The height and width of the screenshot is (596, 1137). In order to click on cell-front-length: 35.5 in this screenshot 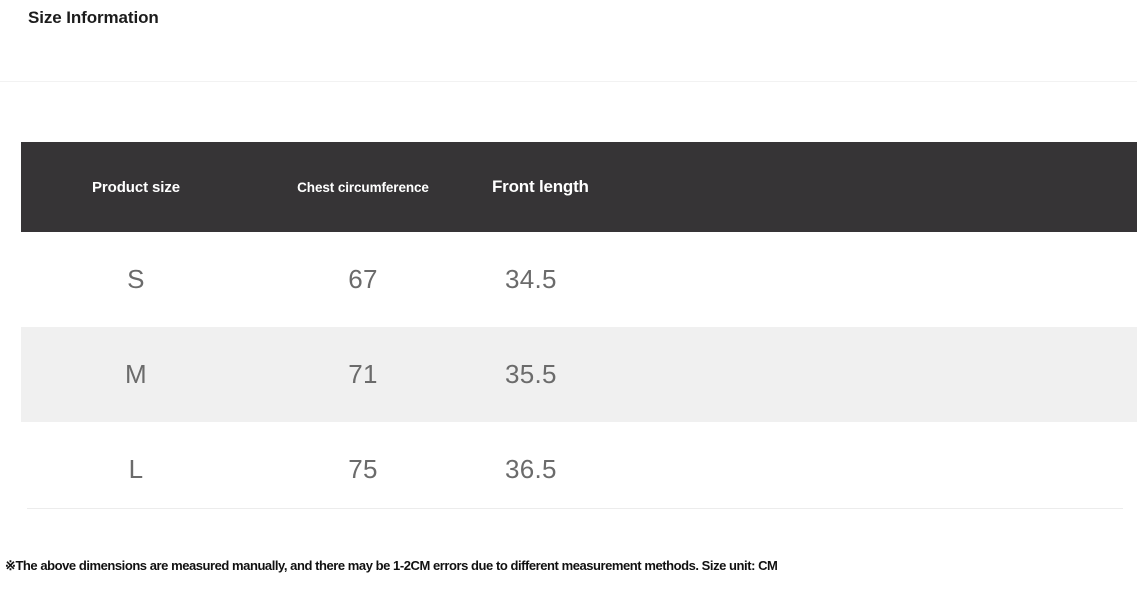, I will do `click(531, 374)`.